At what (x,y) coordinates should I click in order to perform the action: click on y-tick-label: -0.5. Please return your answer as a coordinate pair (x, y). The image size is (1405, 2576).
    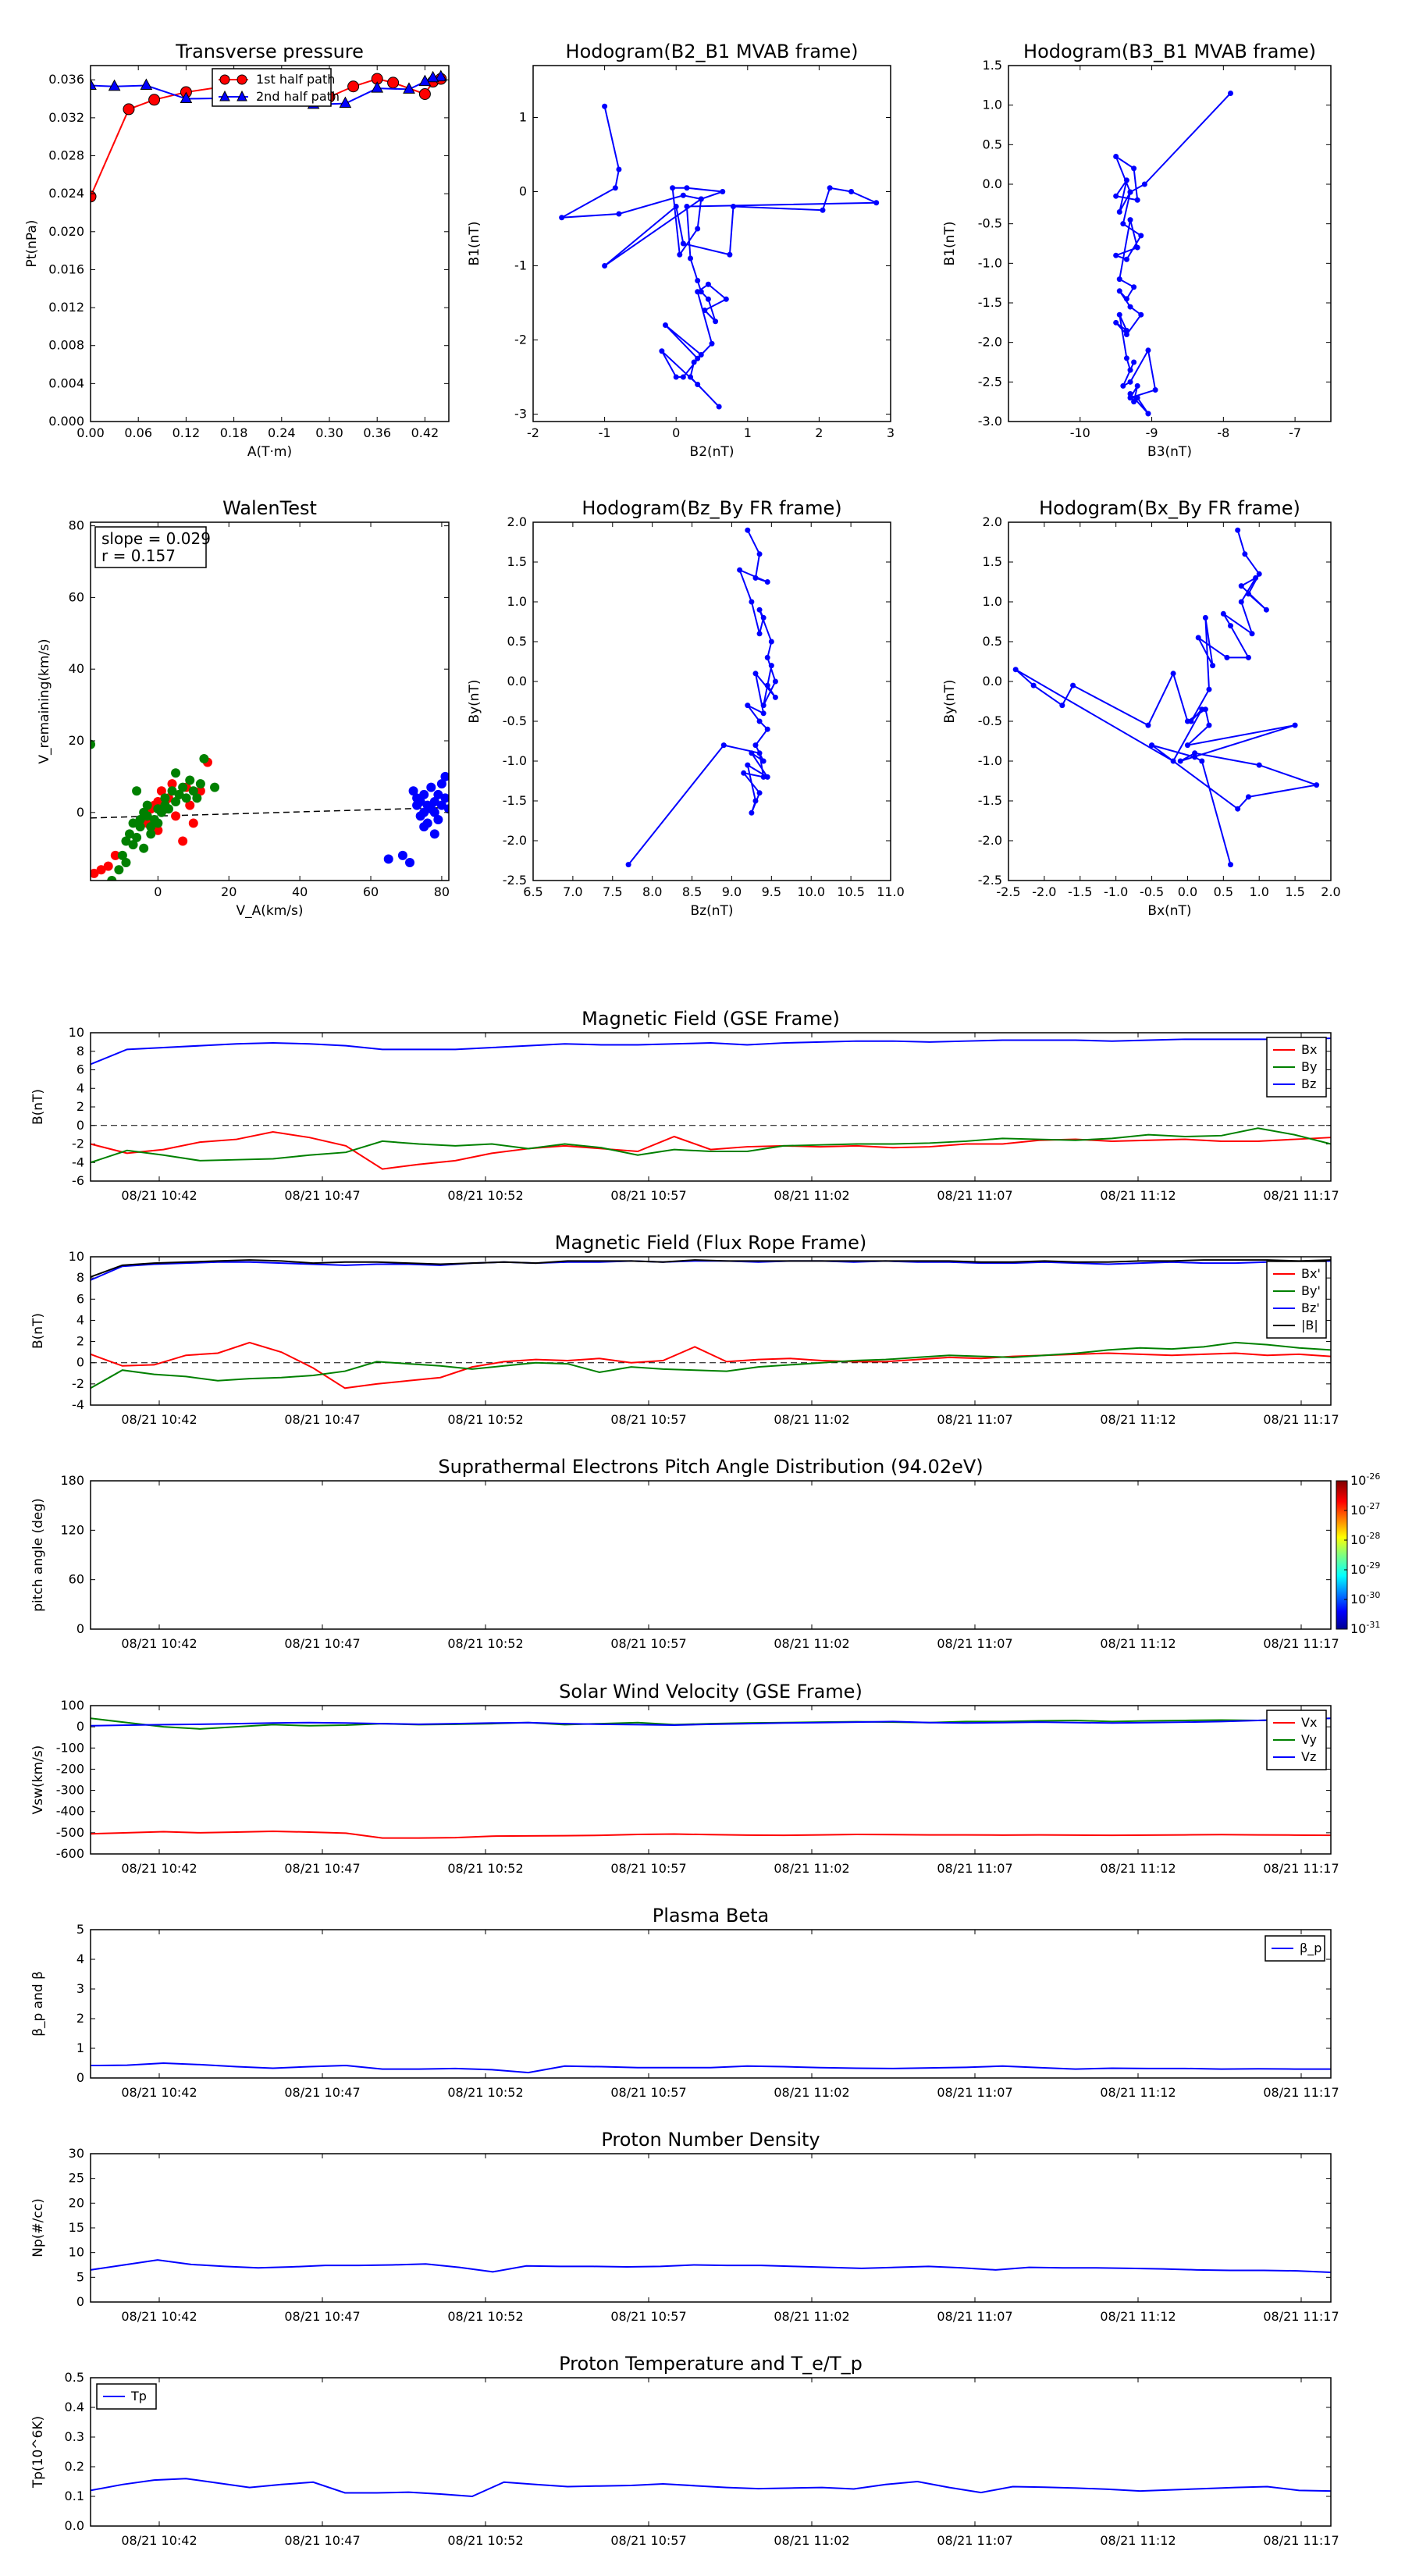
    Looking at the image, I should click on (515, 720).